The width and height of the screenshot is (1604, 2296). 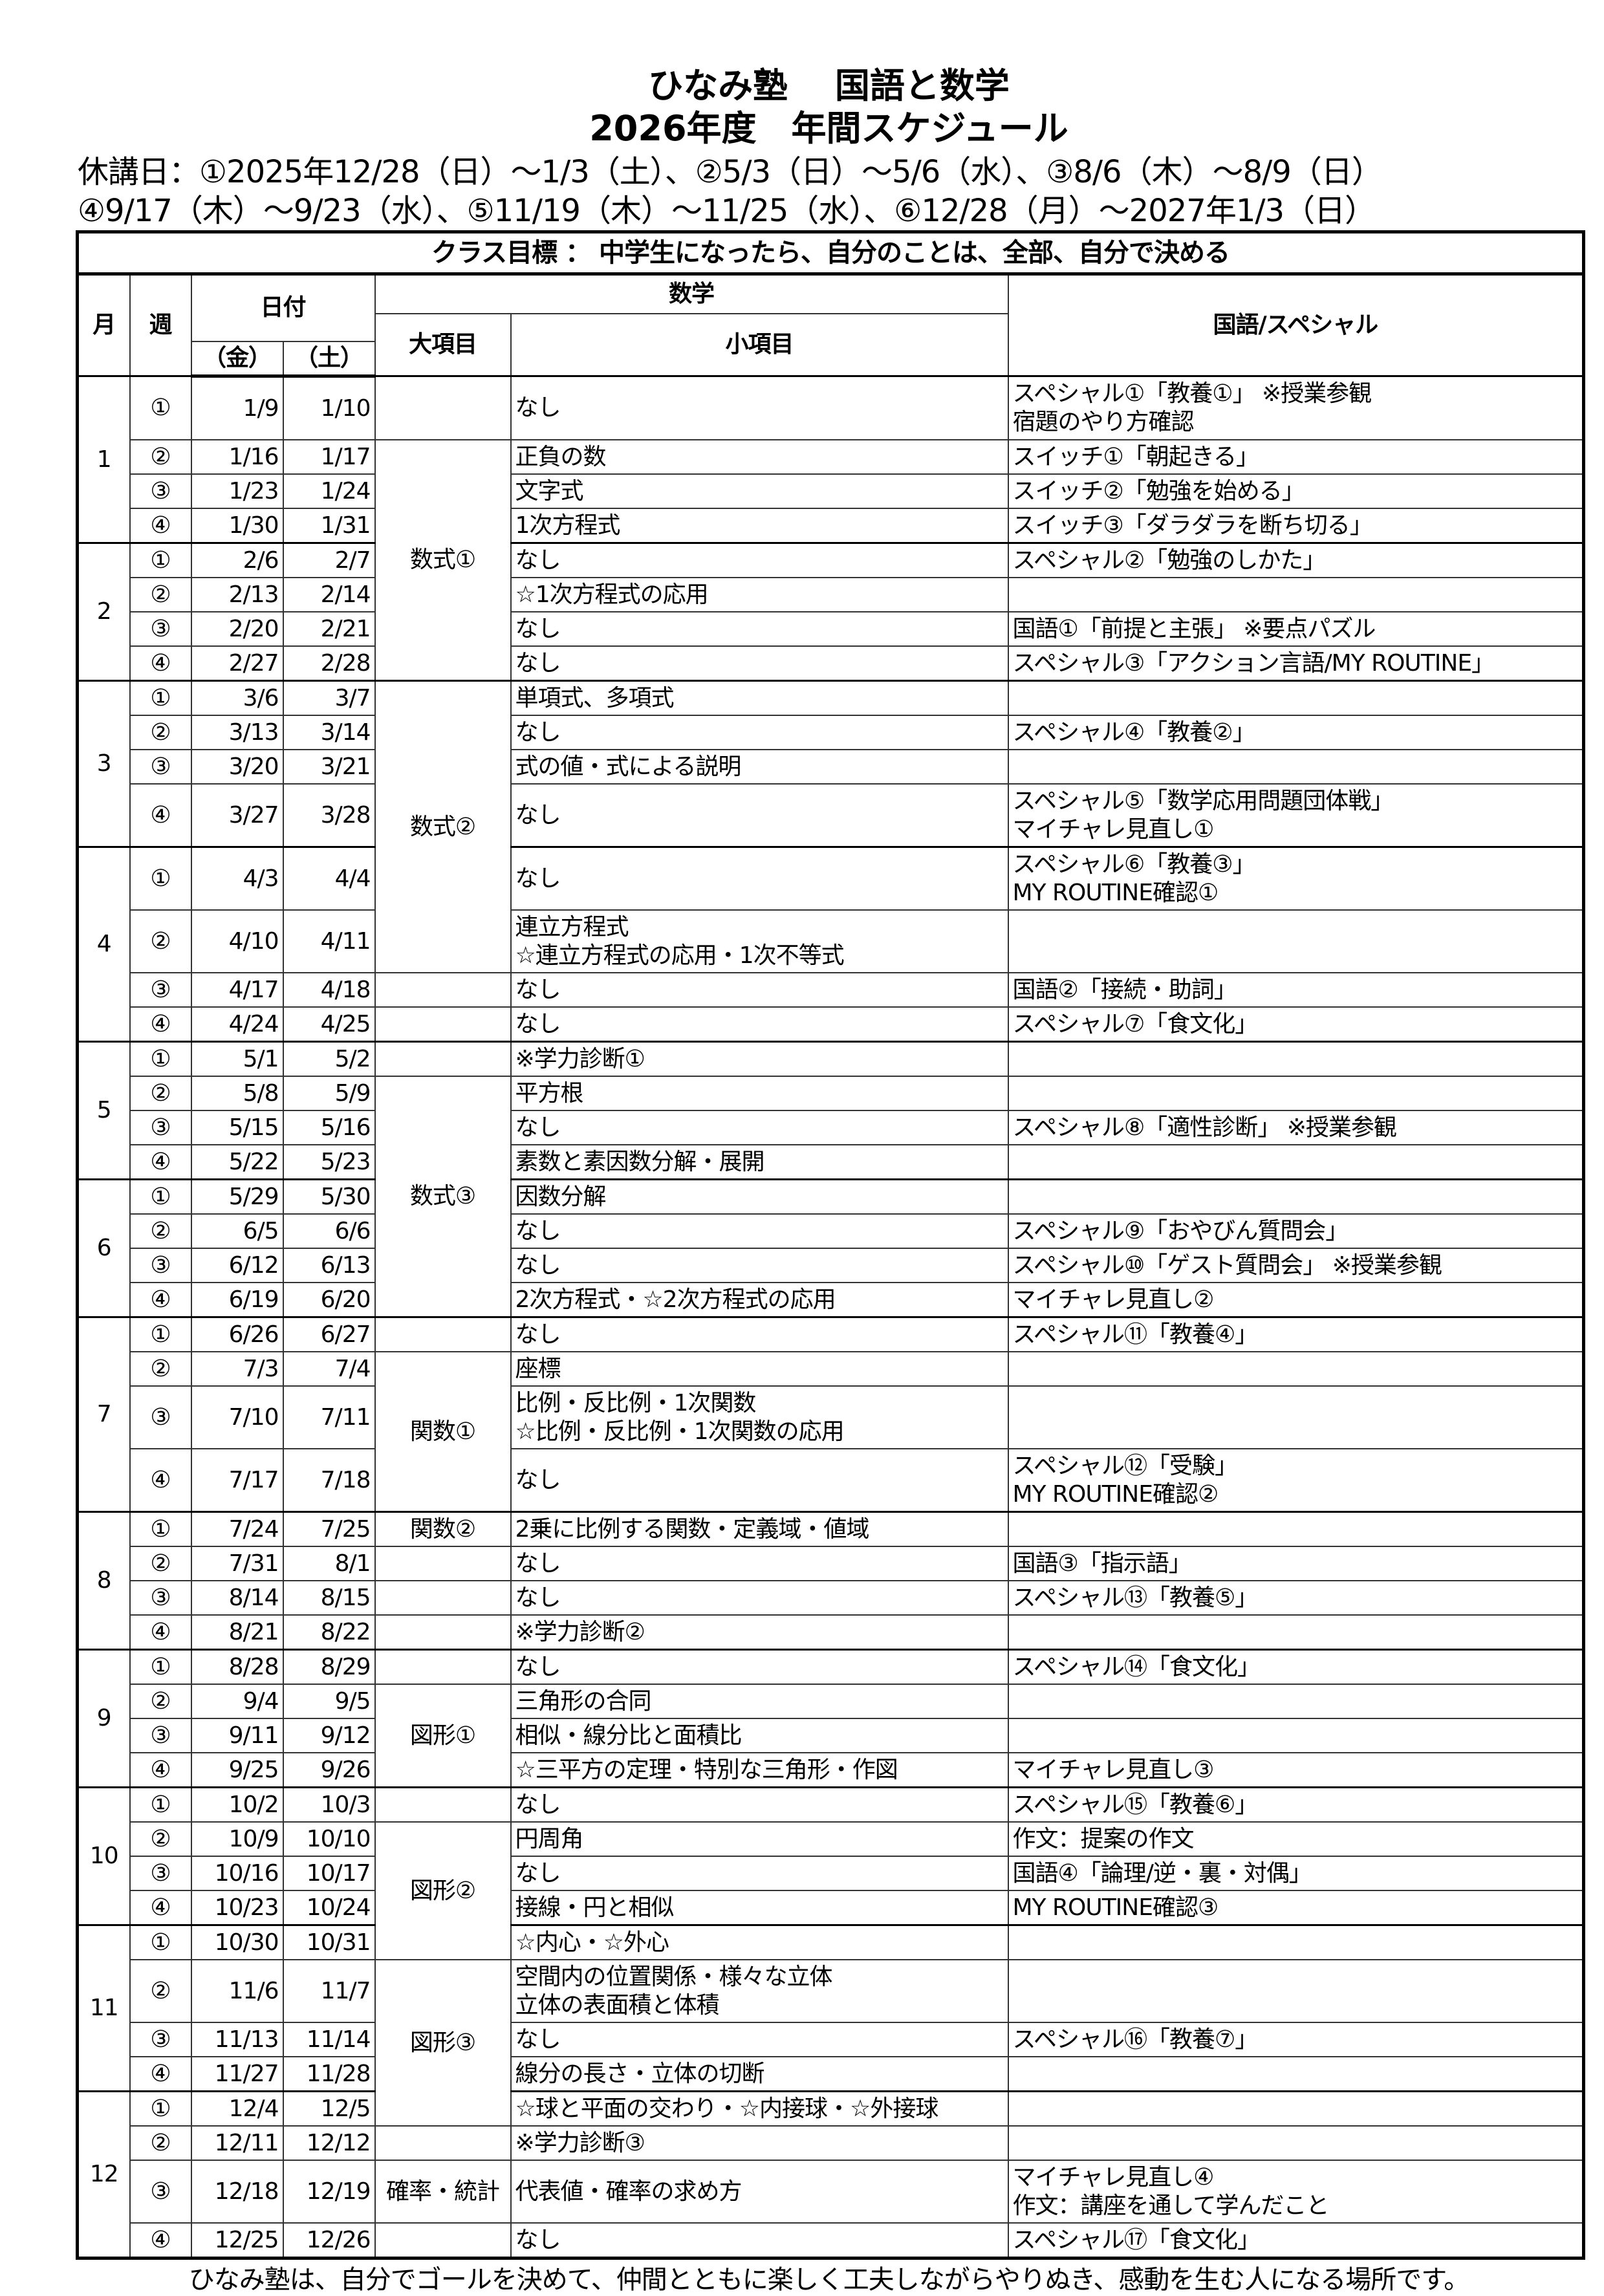 What do you see at coordinates (237, 1024) in the screenshot?
I see `friday-date: 4/24` at bounding box center [237, 1024].